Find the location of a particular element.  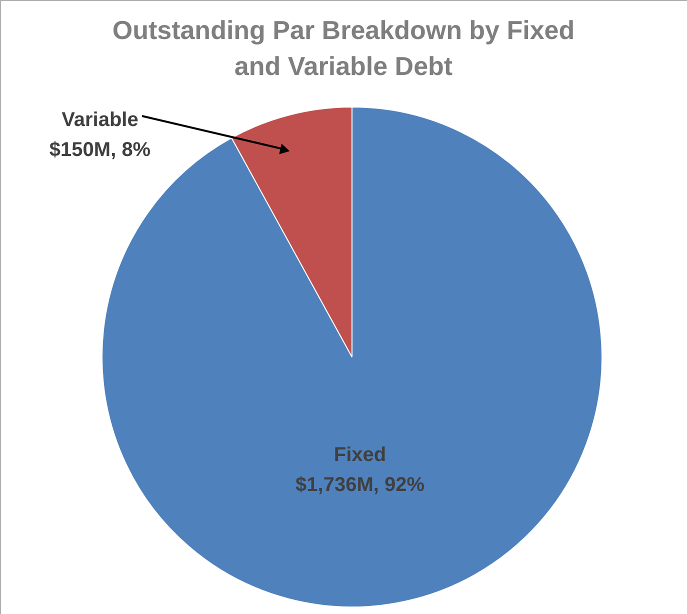

chart-title: Outstanding Par Breakdown by Fixed and Variable Debt is located at coordinates (343, 48).